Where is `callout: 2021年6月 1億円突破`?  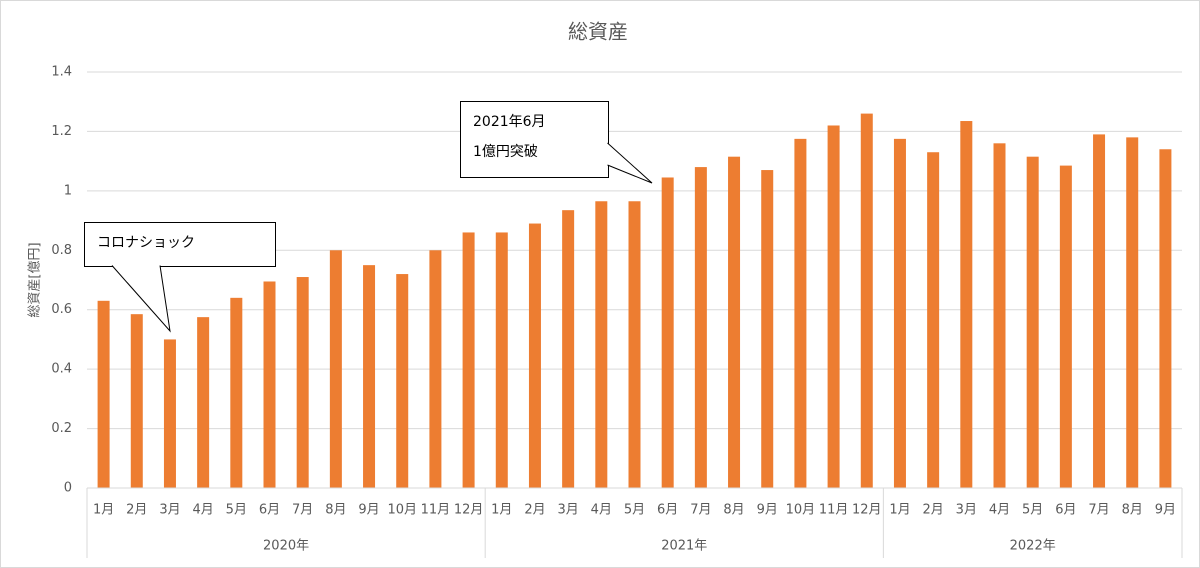
callout: 2021年6月 1億円突破 is located at coordinates (556, 142).